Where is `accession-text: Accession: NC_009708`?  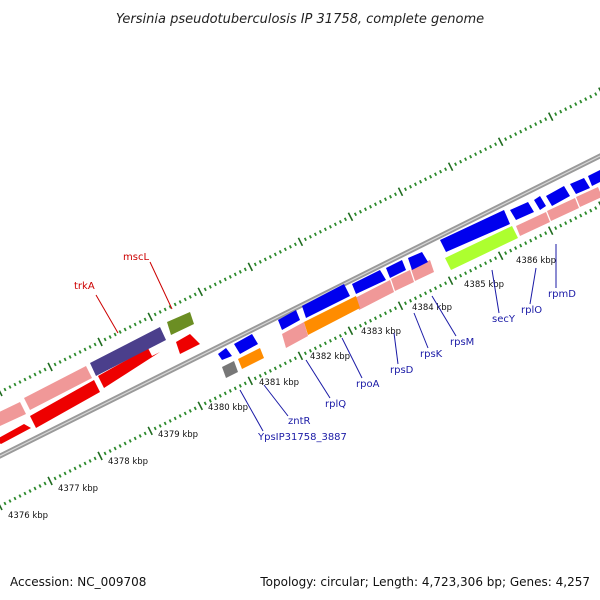
accession-text: Accession: NC_009708 is located at coordinates (78, 582).